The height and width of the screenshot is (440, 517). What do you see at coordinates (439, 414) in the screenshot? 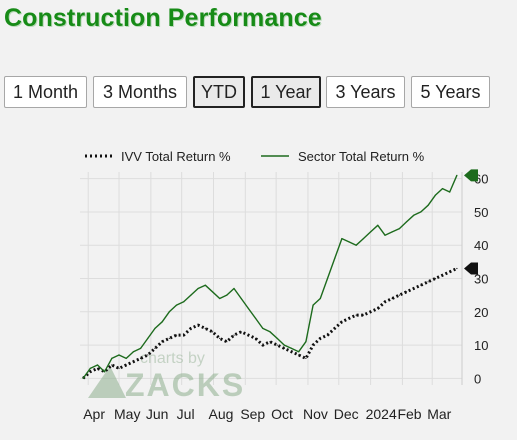
I see `x-tick-label: Mar` at bounding box center [439, 414].